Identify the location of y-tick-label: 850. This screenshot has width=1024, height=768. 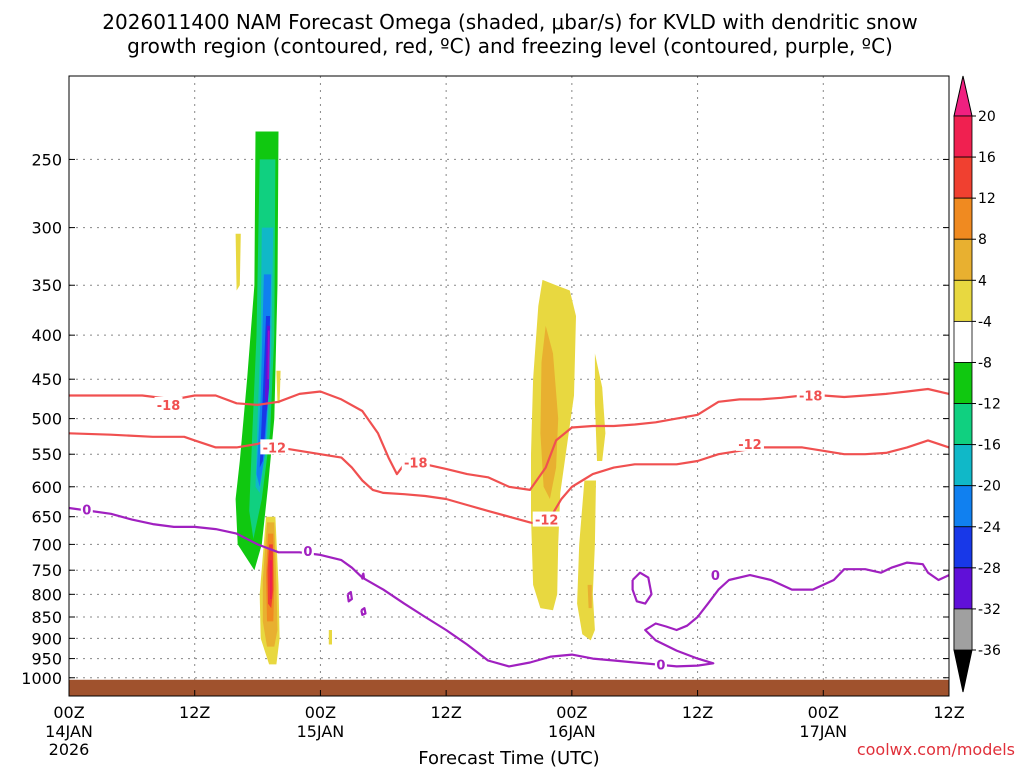
(46, 617).